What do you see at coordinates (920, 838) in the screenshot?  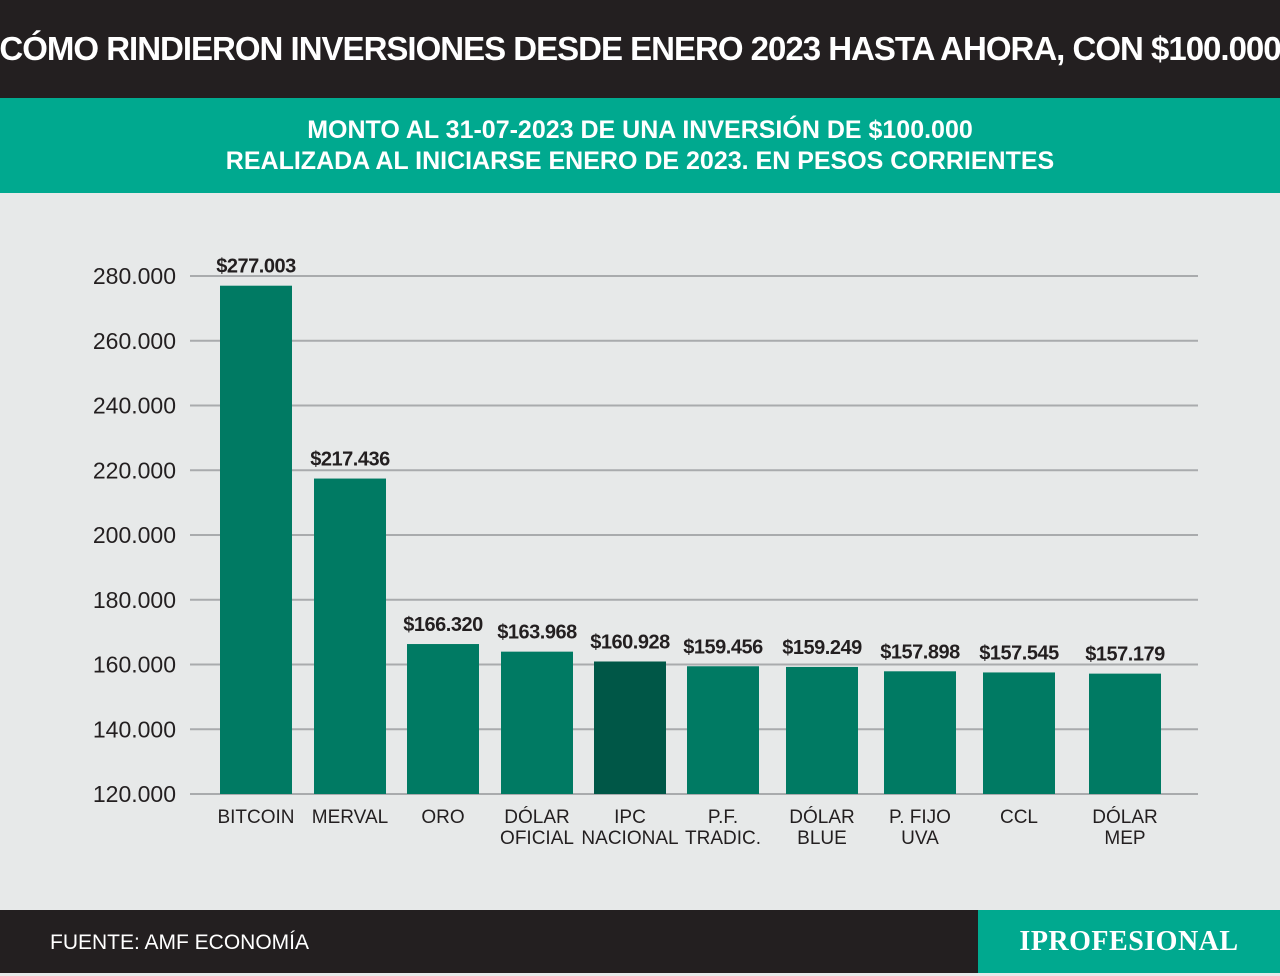 I see `category-label: UVA` at bounding box center [920, 838].